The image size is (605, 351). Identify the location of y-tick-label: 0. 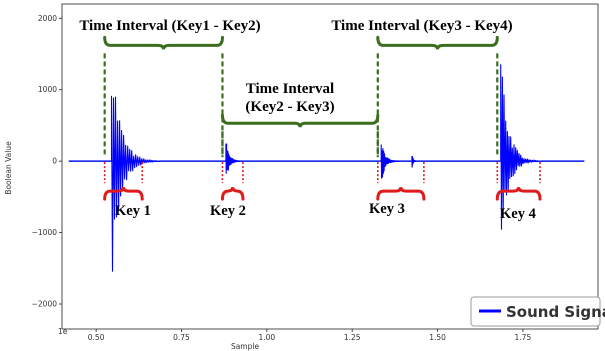
(54, 161).